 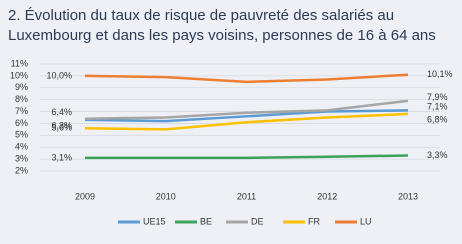 What do you see at coordinates (366, 221) in the screenshot?
I see `legend-label: LU` at bounding box center [366, 221].